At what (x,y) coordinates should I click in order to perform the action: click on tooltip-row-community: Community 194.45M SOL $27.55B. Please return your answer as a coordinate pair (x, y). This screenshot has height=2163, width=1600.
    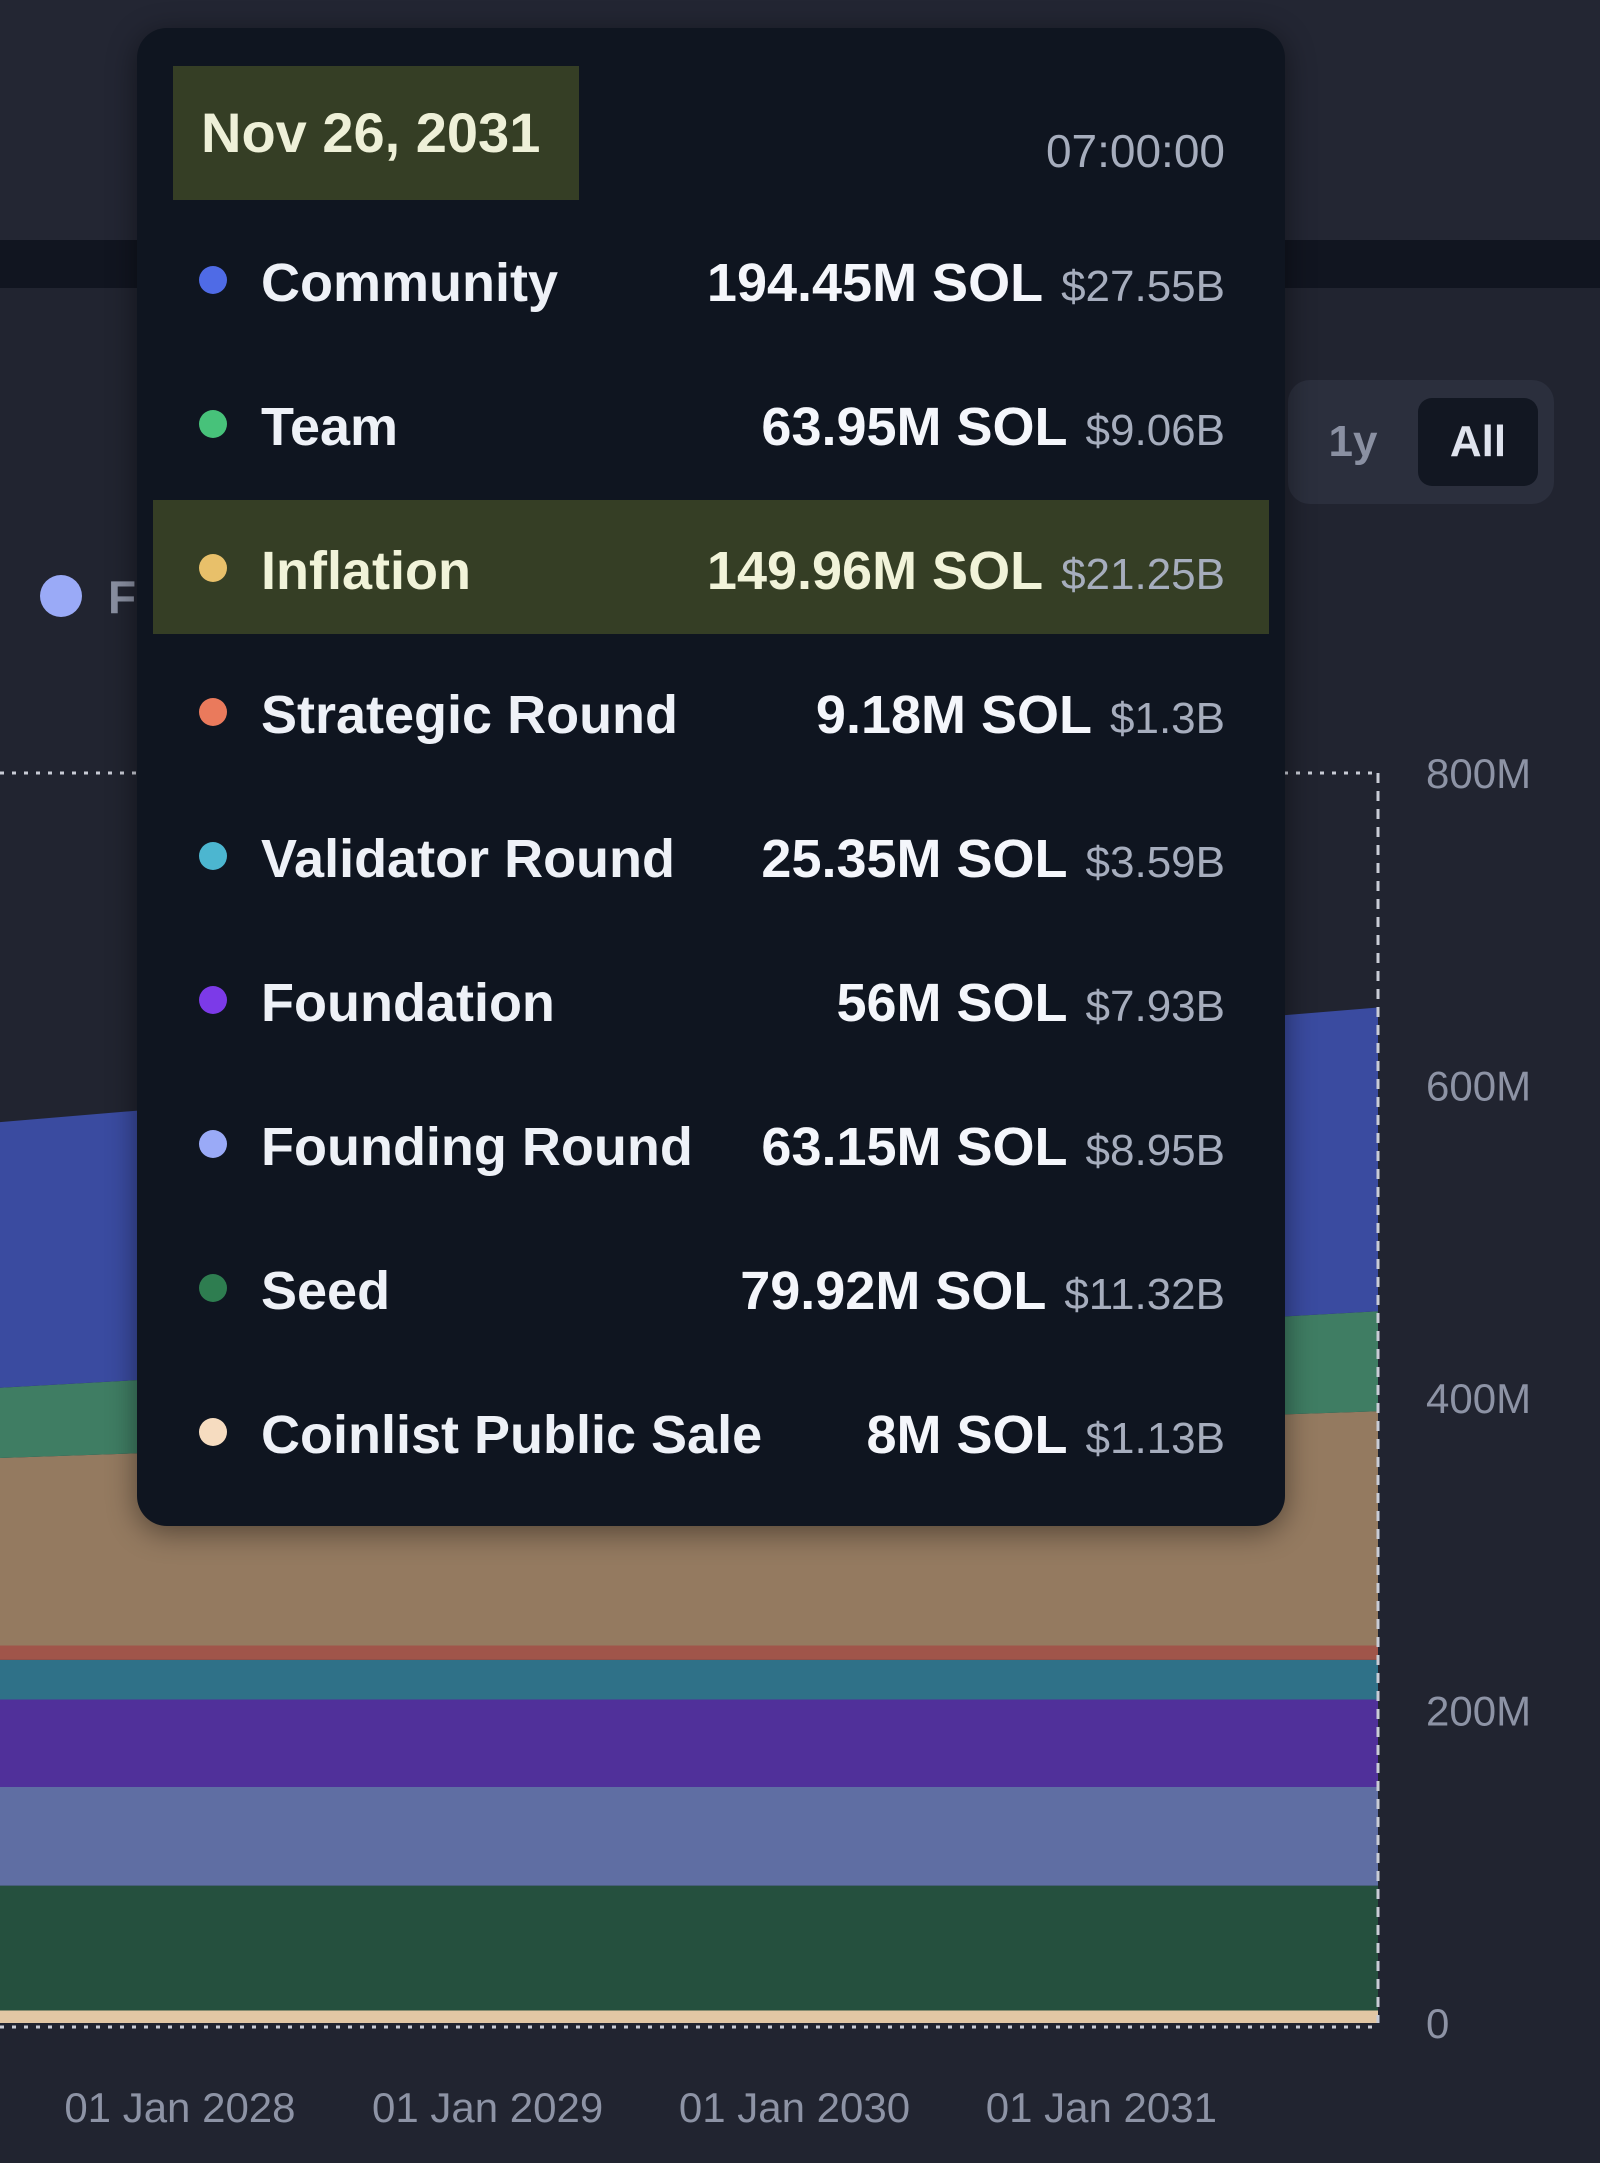
    Looking at the image, I should click on (711, 279).